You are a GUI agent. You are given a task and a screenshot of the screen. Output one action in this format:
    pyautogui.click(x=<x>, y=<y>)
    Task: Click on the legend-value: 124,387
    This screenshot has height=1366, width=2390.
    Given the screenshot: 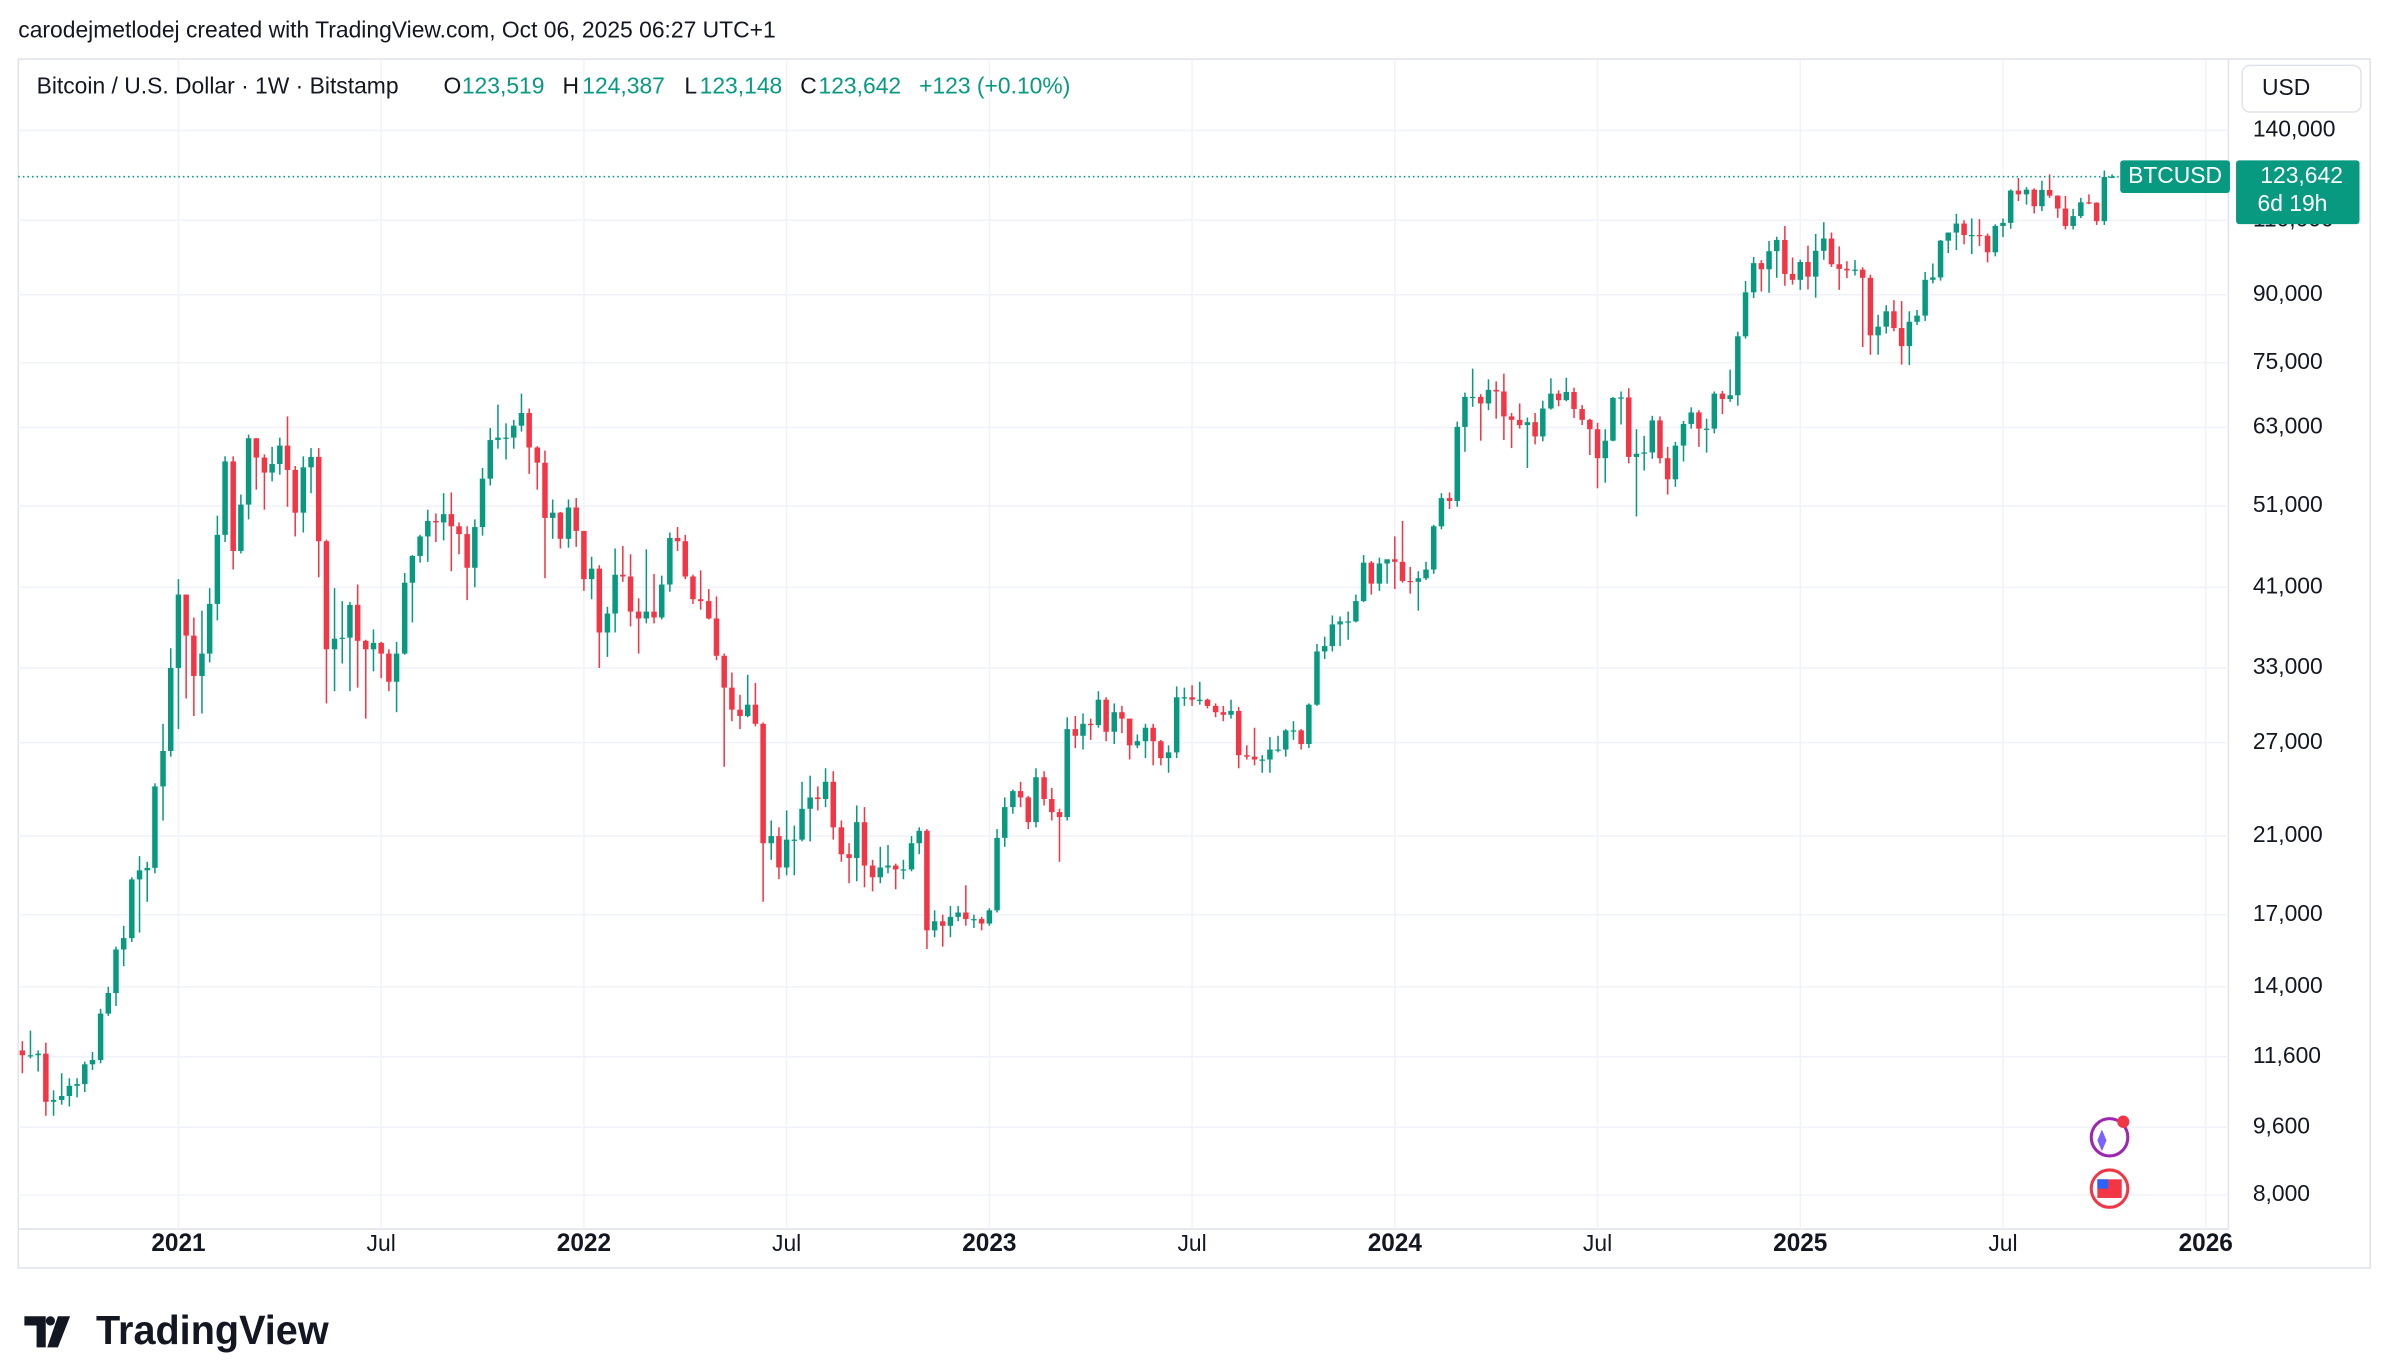 What is the action you would take?
    pyautogui.click(x=623, y=85)
    